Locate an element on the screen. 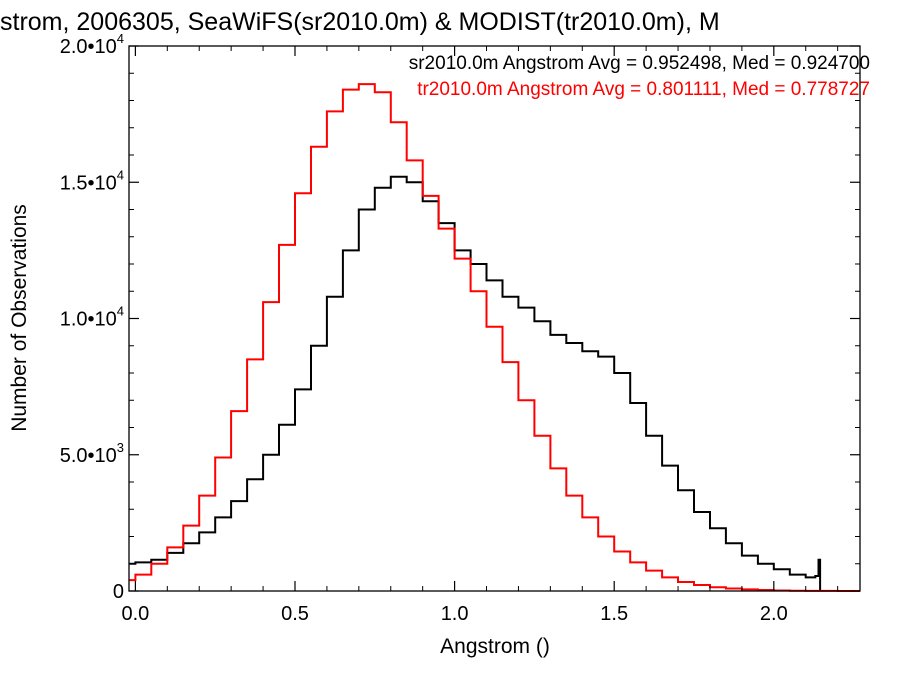 The height and width of the screenshot is (675, 900). x-tick-label: 1.0 is located at coordinates (455, 614).